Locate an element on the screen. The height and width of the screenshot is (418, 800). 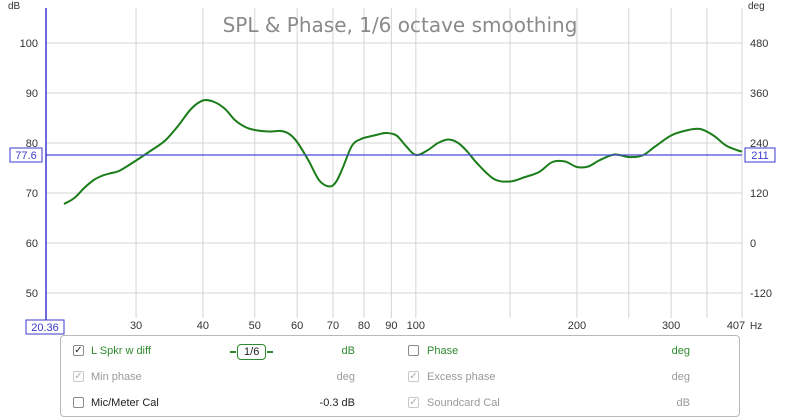
checkbox-excess-phase: ✓ is located at coordinates (413, 376).